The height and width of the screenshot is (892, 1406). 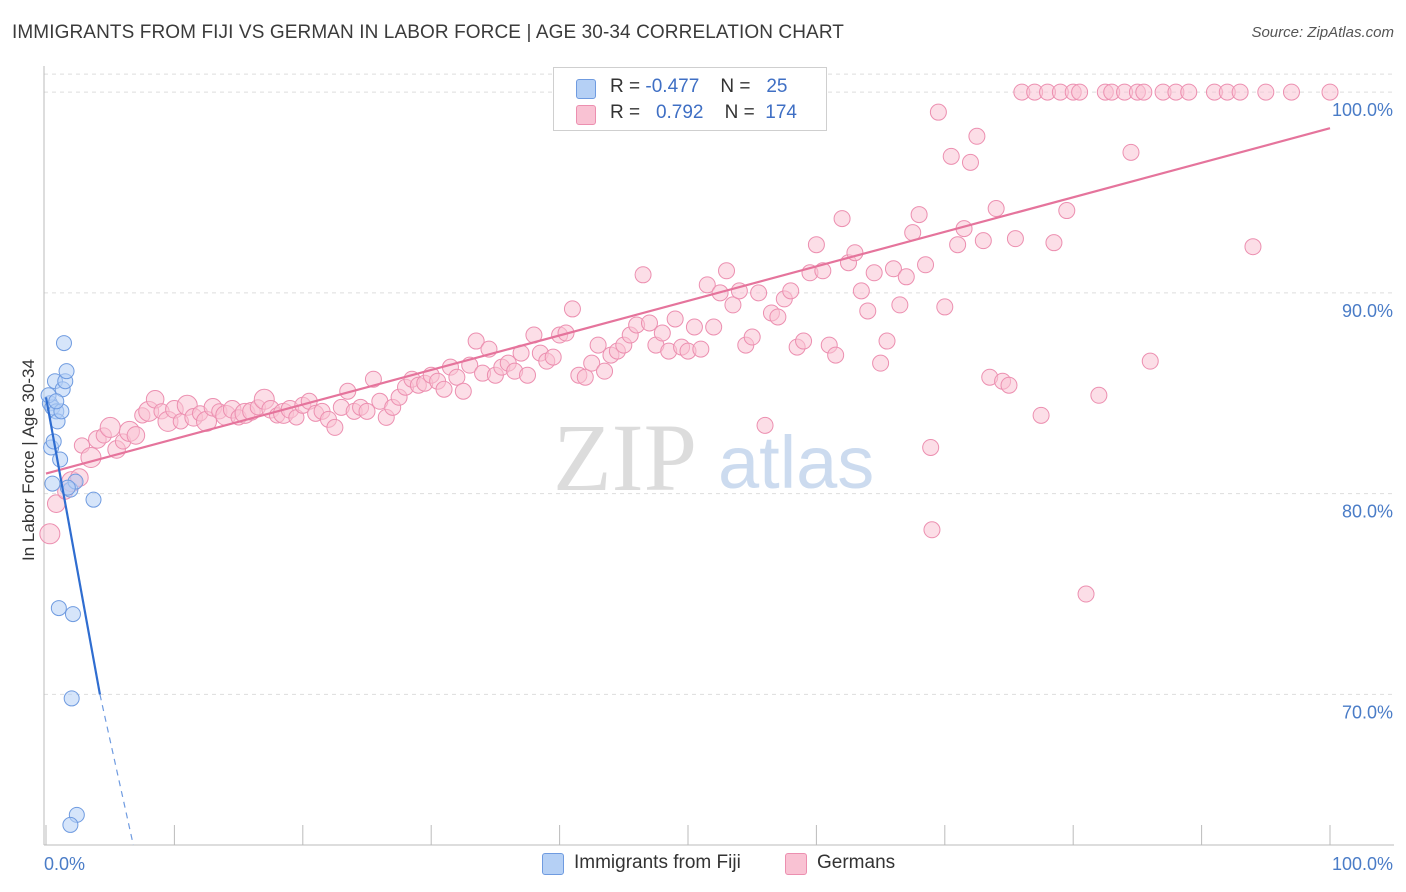 I want to click on legend-swatch-germans, so click(x=586, y=115).